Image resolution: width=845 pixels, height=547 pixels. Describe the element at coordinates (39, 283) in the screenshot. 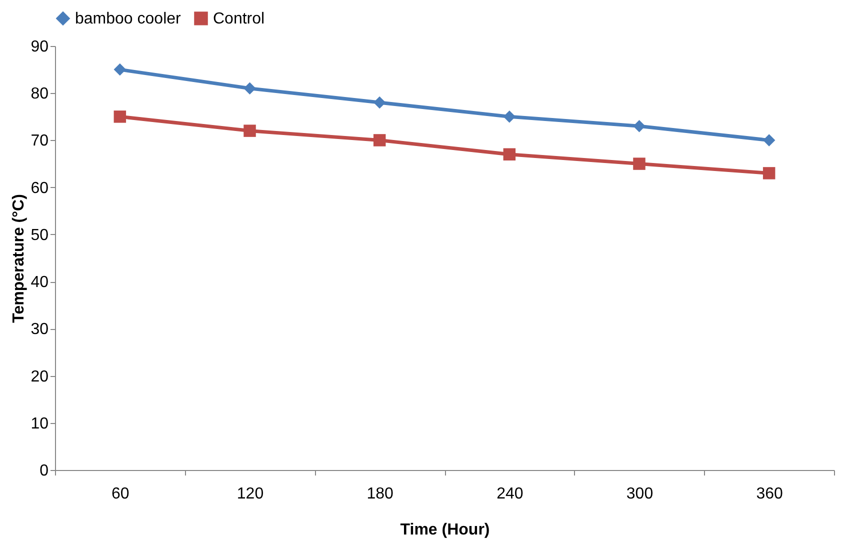

I see `y-tick-label: 40` at that location.